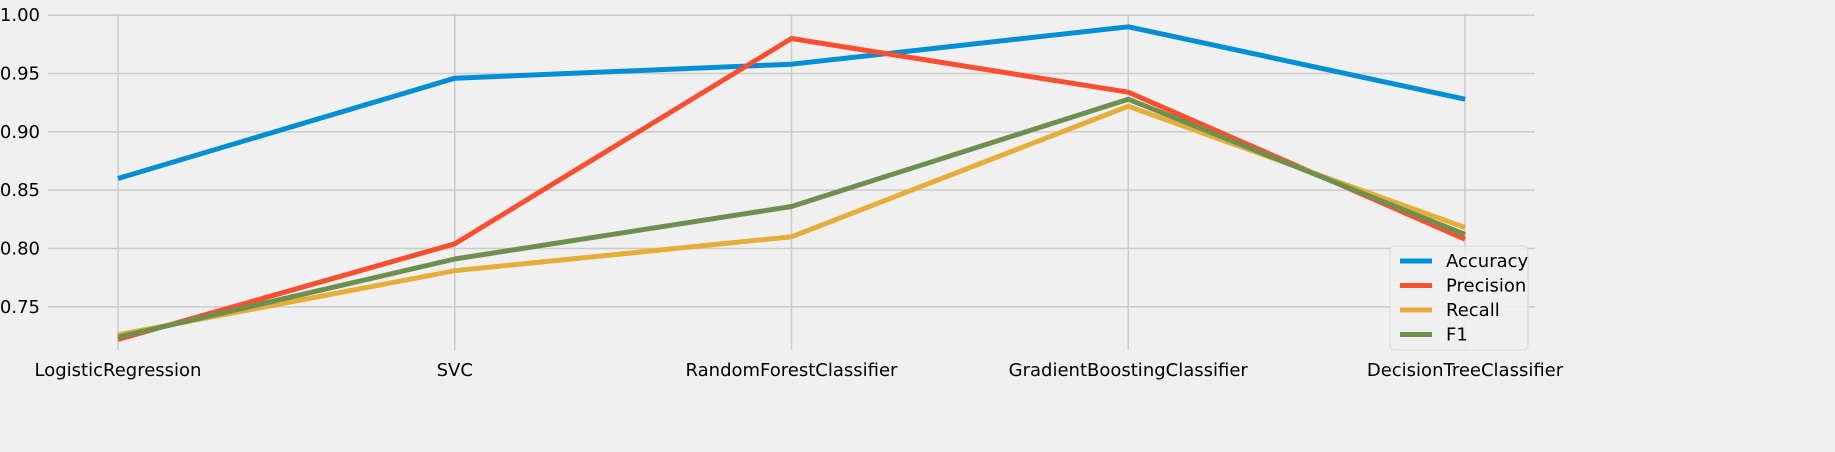 The height and width of the screenshot is (452, 1835). I want to click on x-tick-label: RandomForestClassifier, so click(792, 370).